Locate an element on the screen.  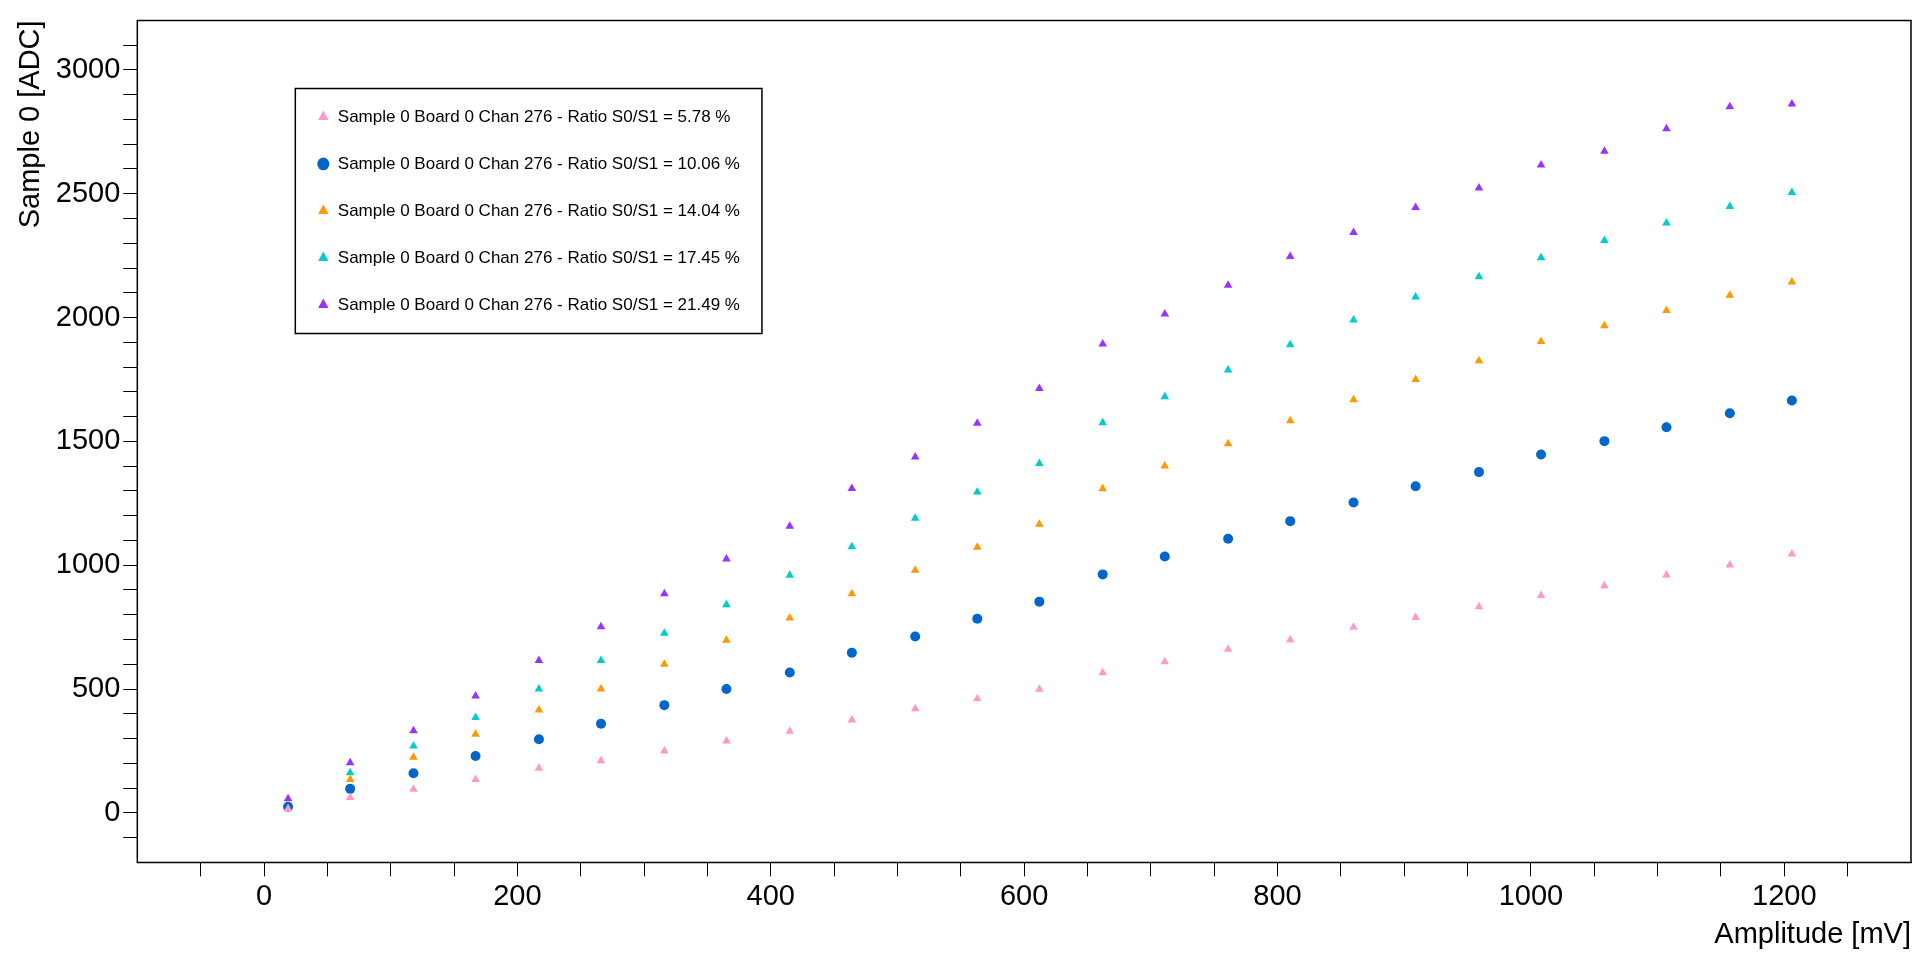
y-tick-label: 1500 is located at coordinates (88, 439).